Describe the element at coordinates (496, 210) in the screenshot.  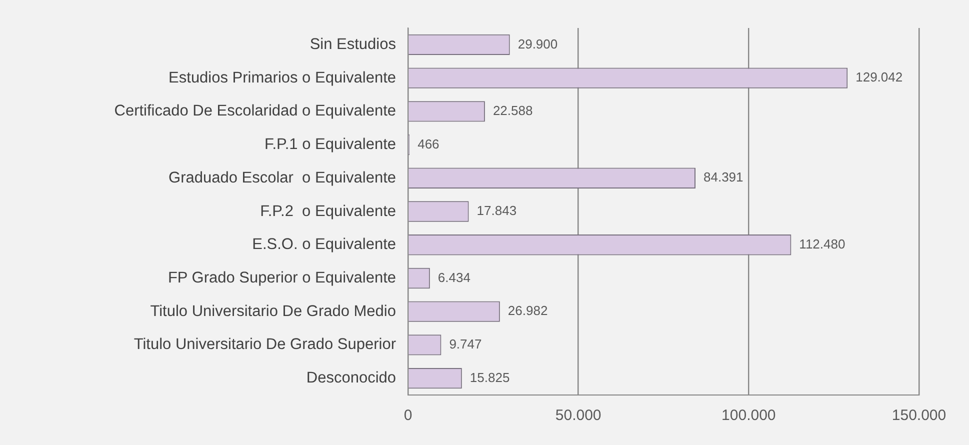
I see `data-label: 17.843` at that location.